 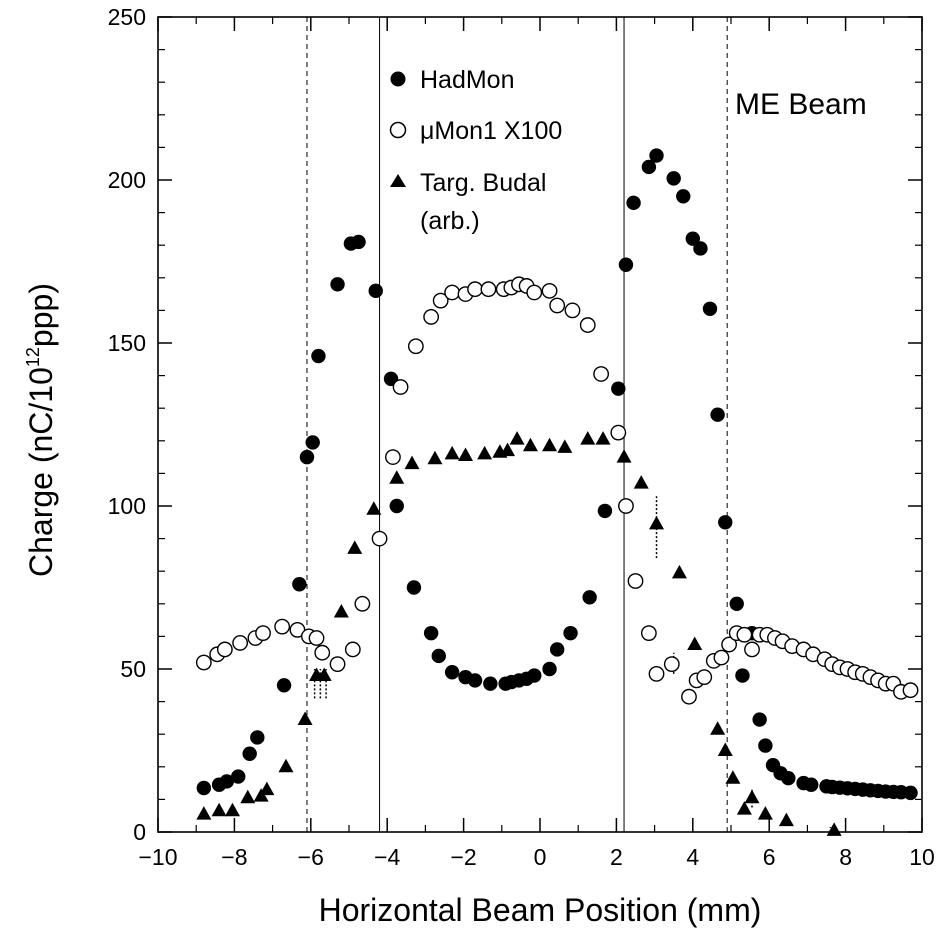 What do you see at coordinates (41, 430) in the screenshot?
I see `y-axis-title: Charge (nC/1012ppp)` at bounding box center [41, 430].